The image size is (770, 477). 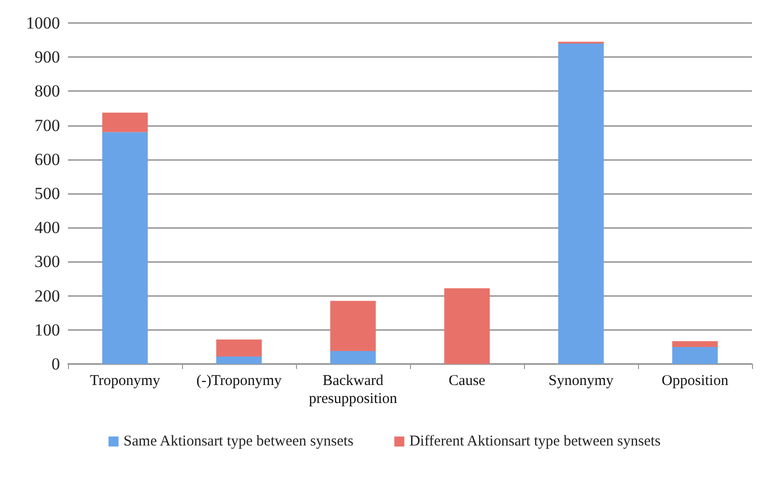 What do you see at coordinates (47, 91) in the screenshot?
I see `y-tick-label: 800` at bounding box center [47, 91].